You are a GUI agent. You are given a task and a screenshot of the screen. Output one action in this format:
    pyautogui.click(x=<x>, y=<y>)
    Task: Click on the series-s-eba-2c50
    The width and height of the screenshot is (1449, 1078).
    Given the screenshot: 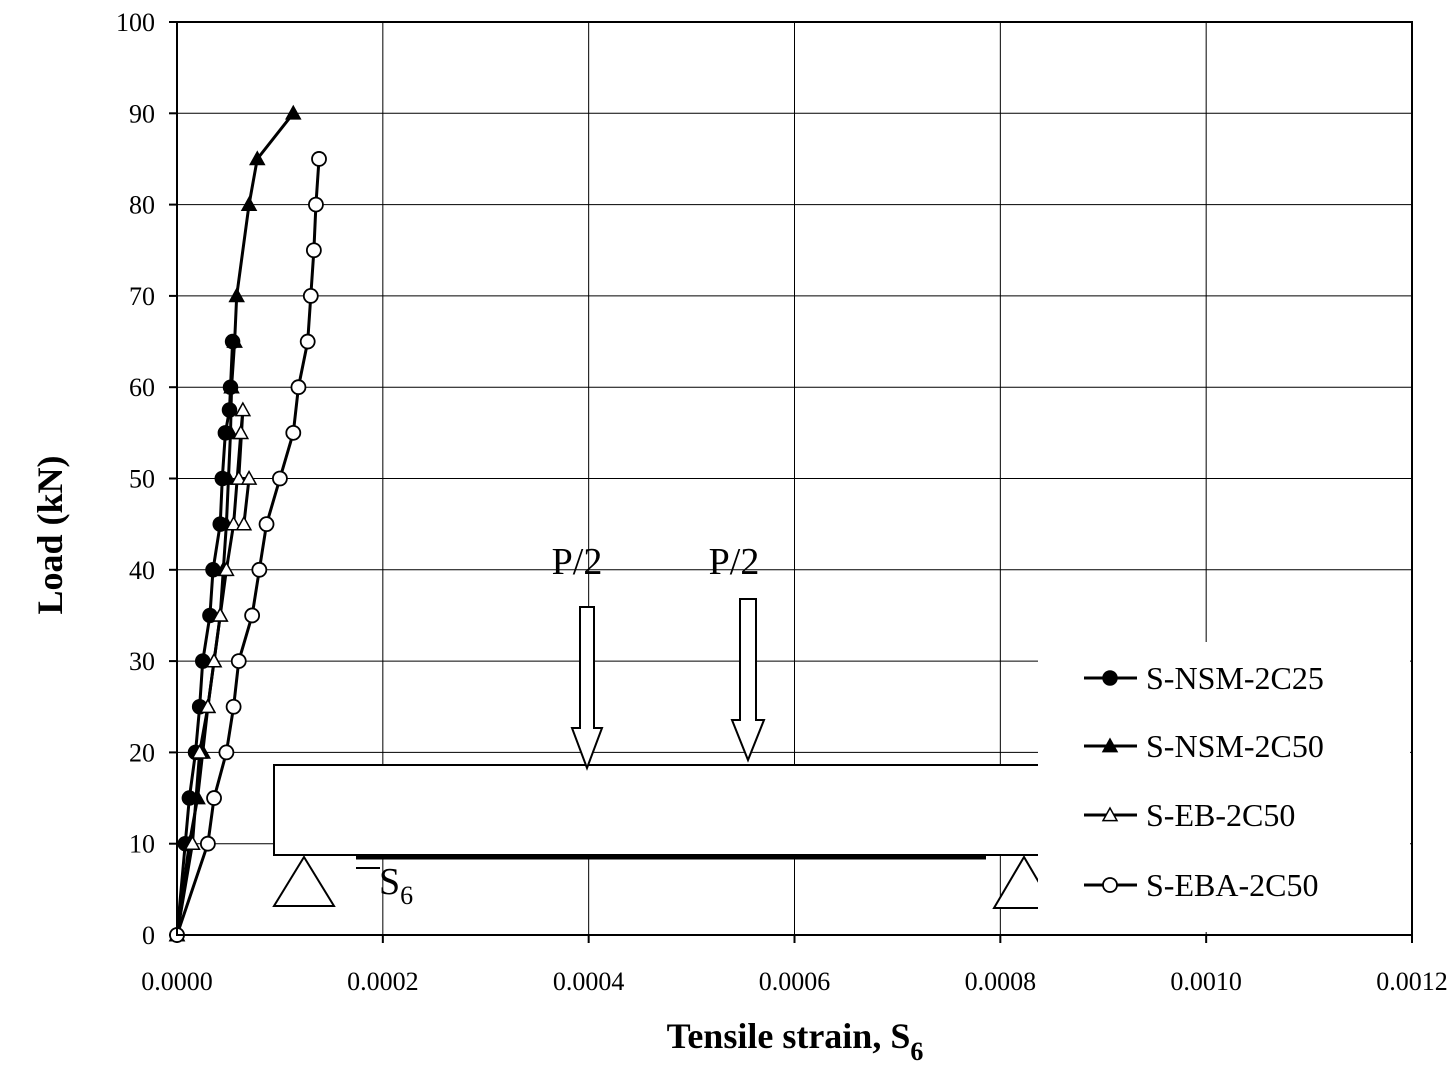 What is the action you would take?
    pyautogui.click(x=248, y=547)
    